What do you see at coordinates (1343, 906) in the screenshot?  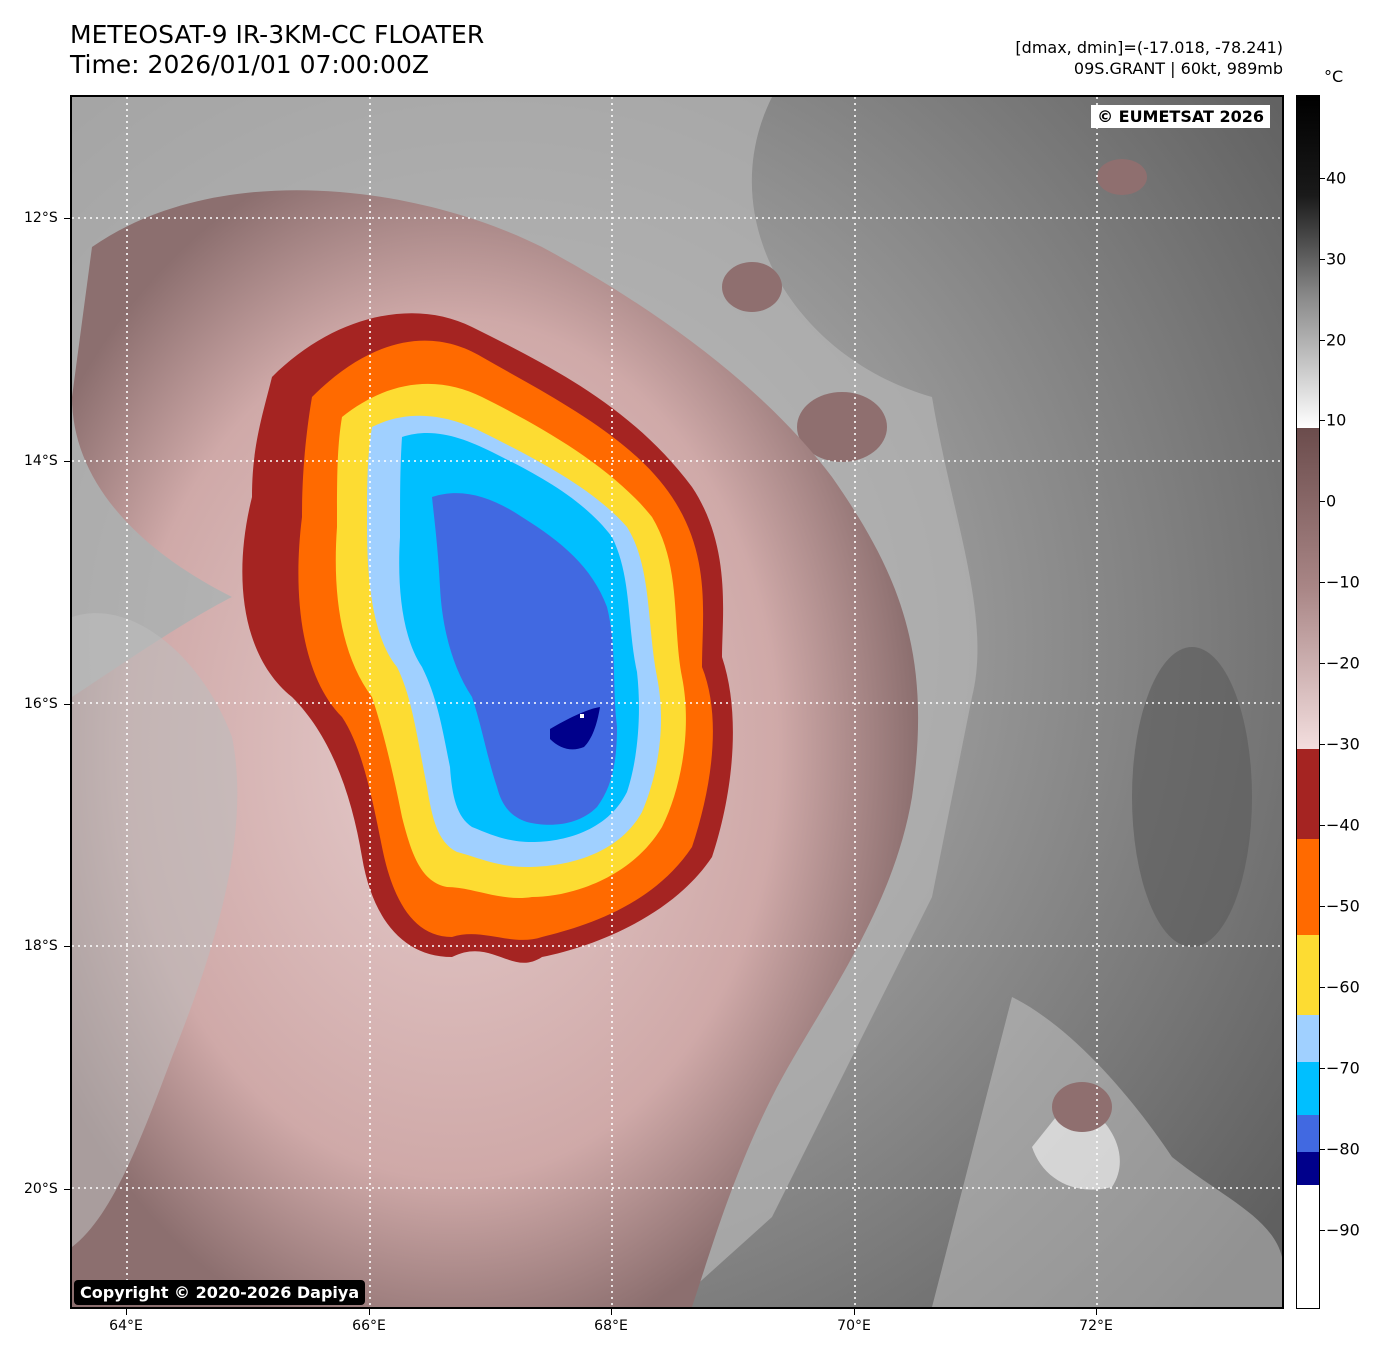 I see `colorbar-tick-label: −50` at bounding box center [1343, 906].